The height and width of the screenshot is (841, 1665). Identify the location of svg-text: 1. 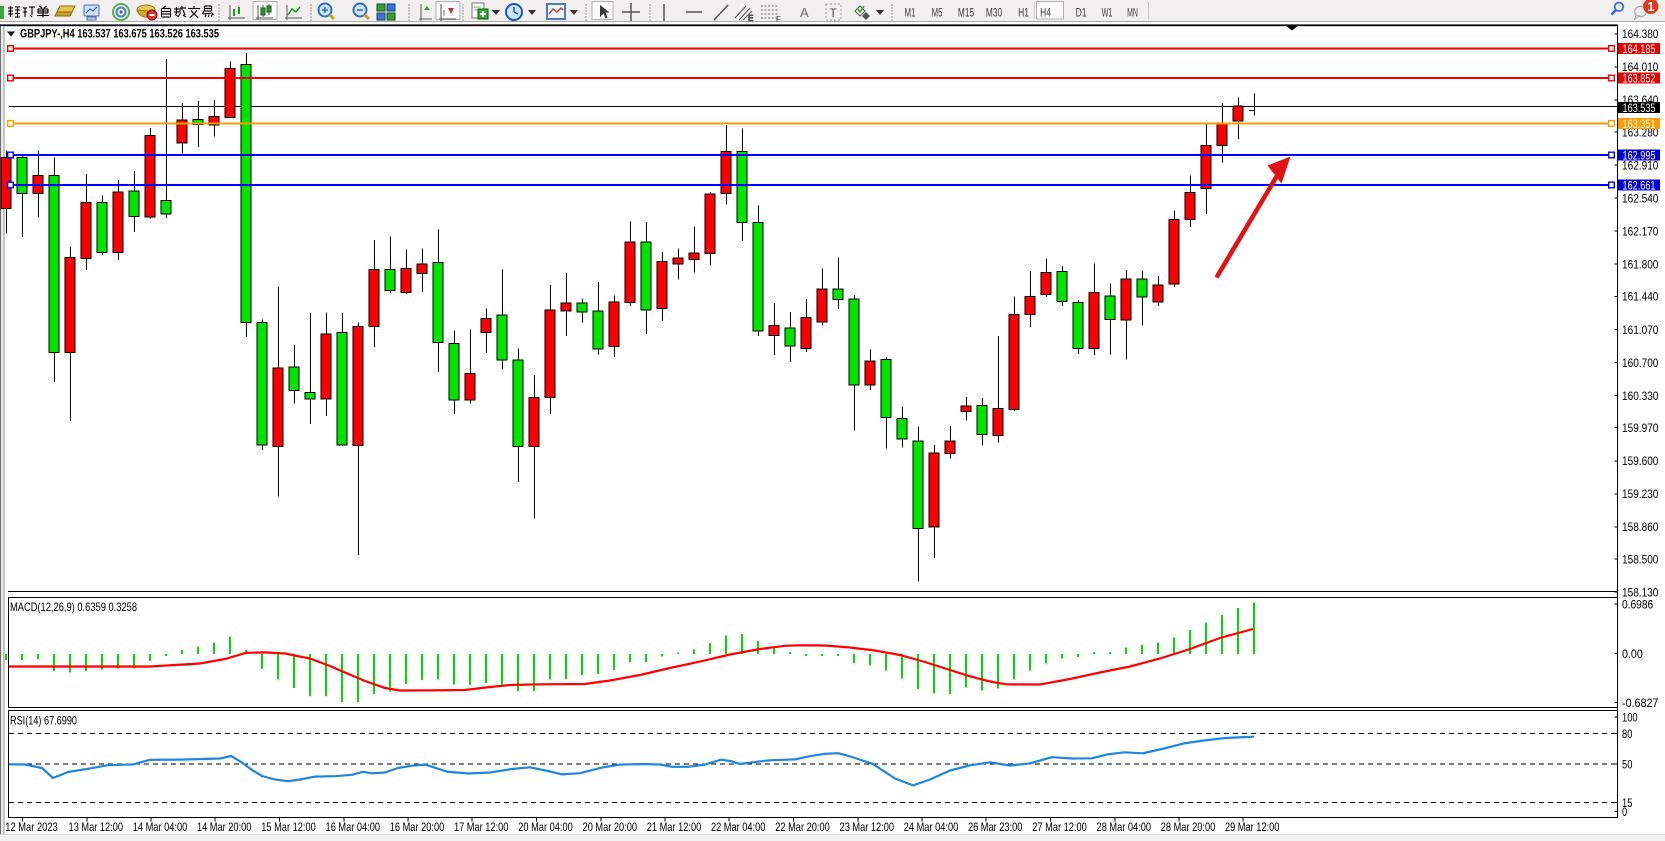
(1650, 7).